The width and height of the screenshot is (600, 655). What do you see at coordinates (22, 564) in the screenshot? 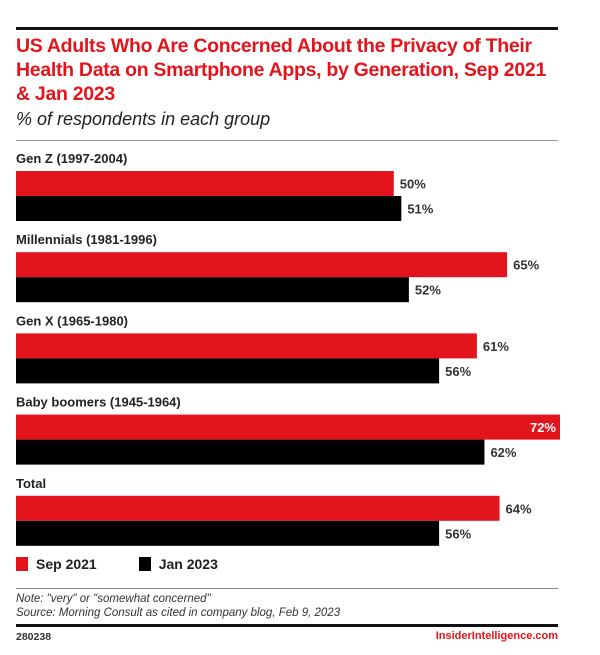
I see `legend-swatch-sep-2021` at bounding box center [22, 564].